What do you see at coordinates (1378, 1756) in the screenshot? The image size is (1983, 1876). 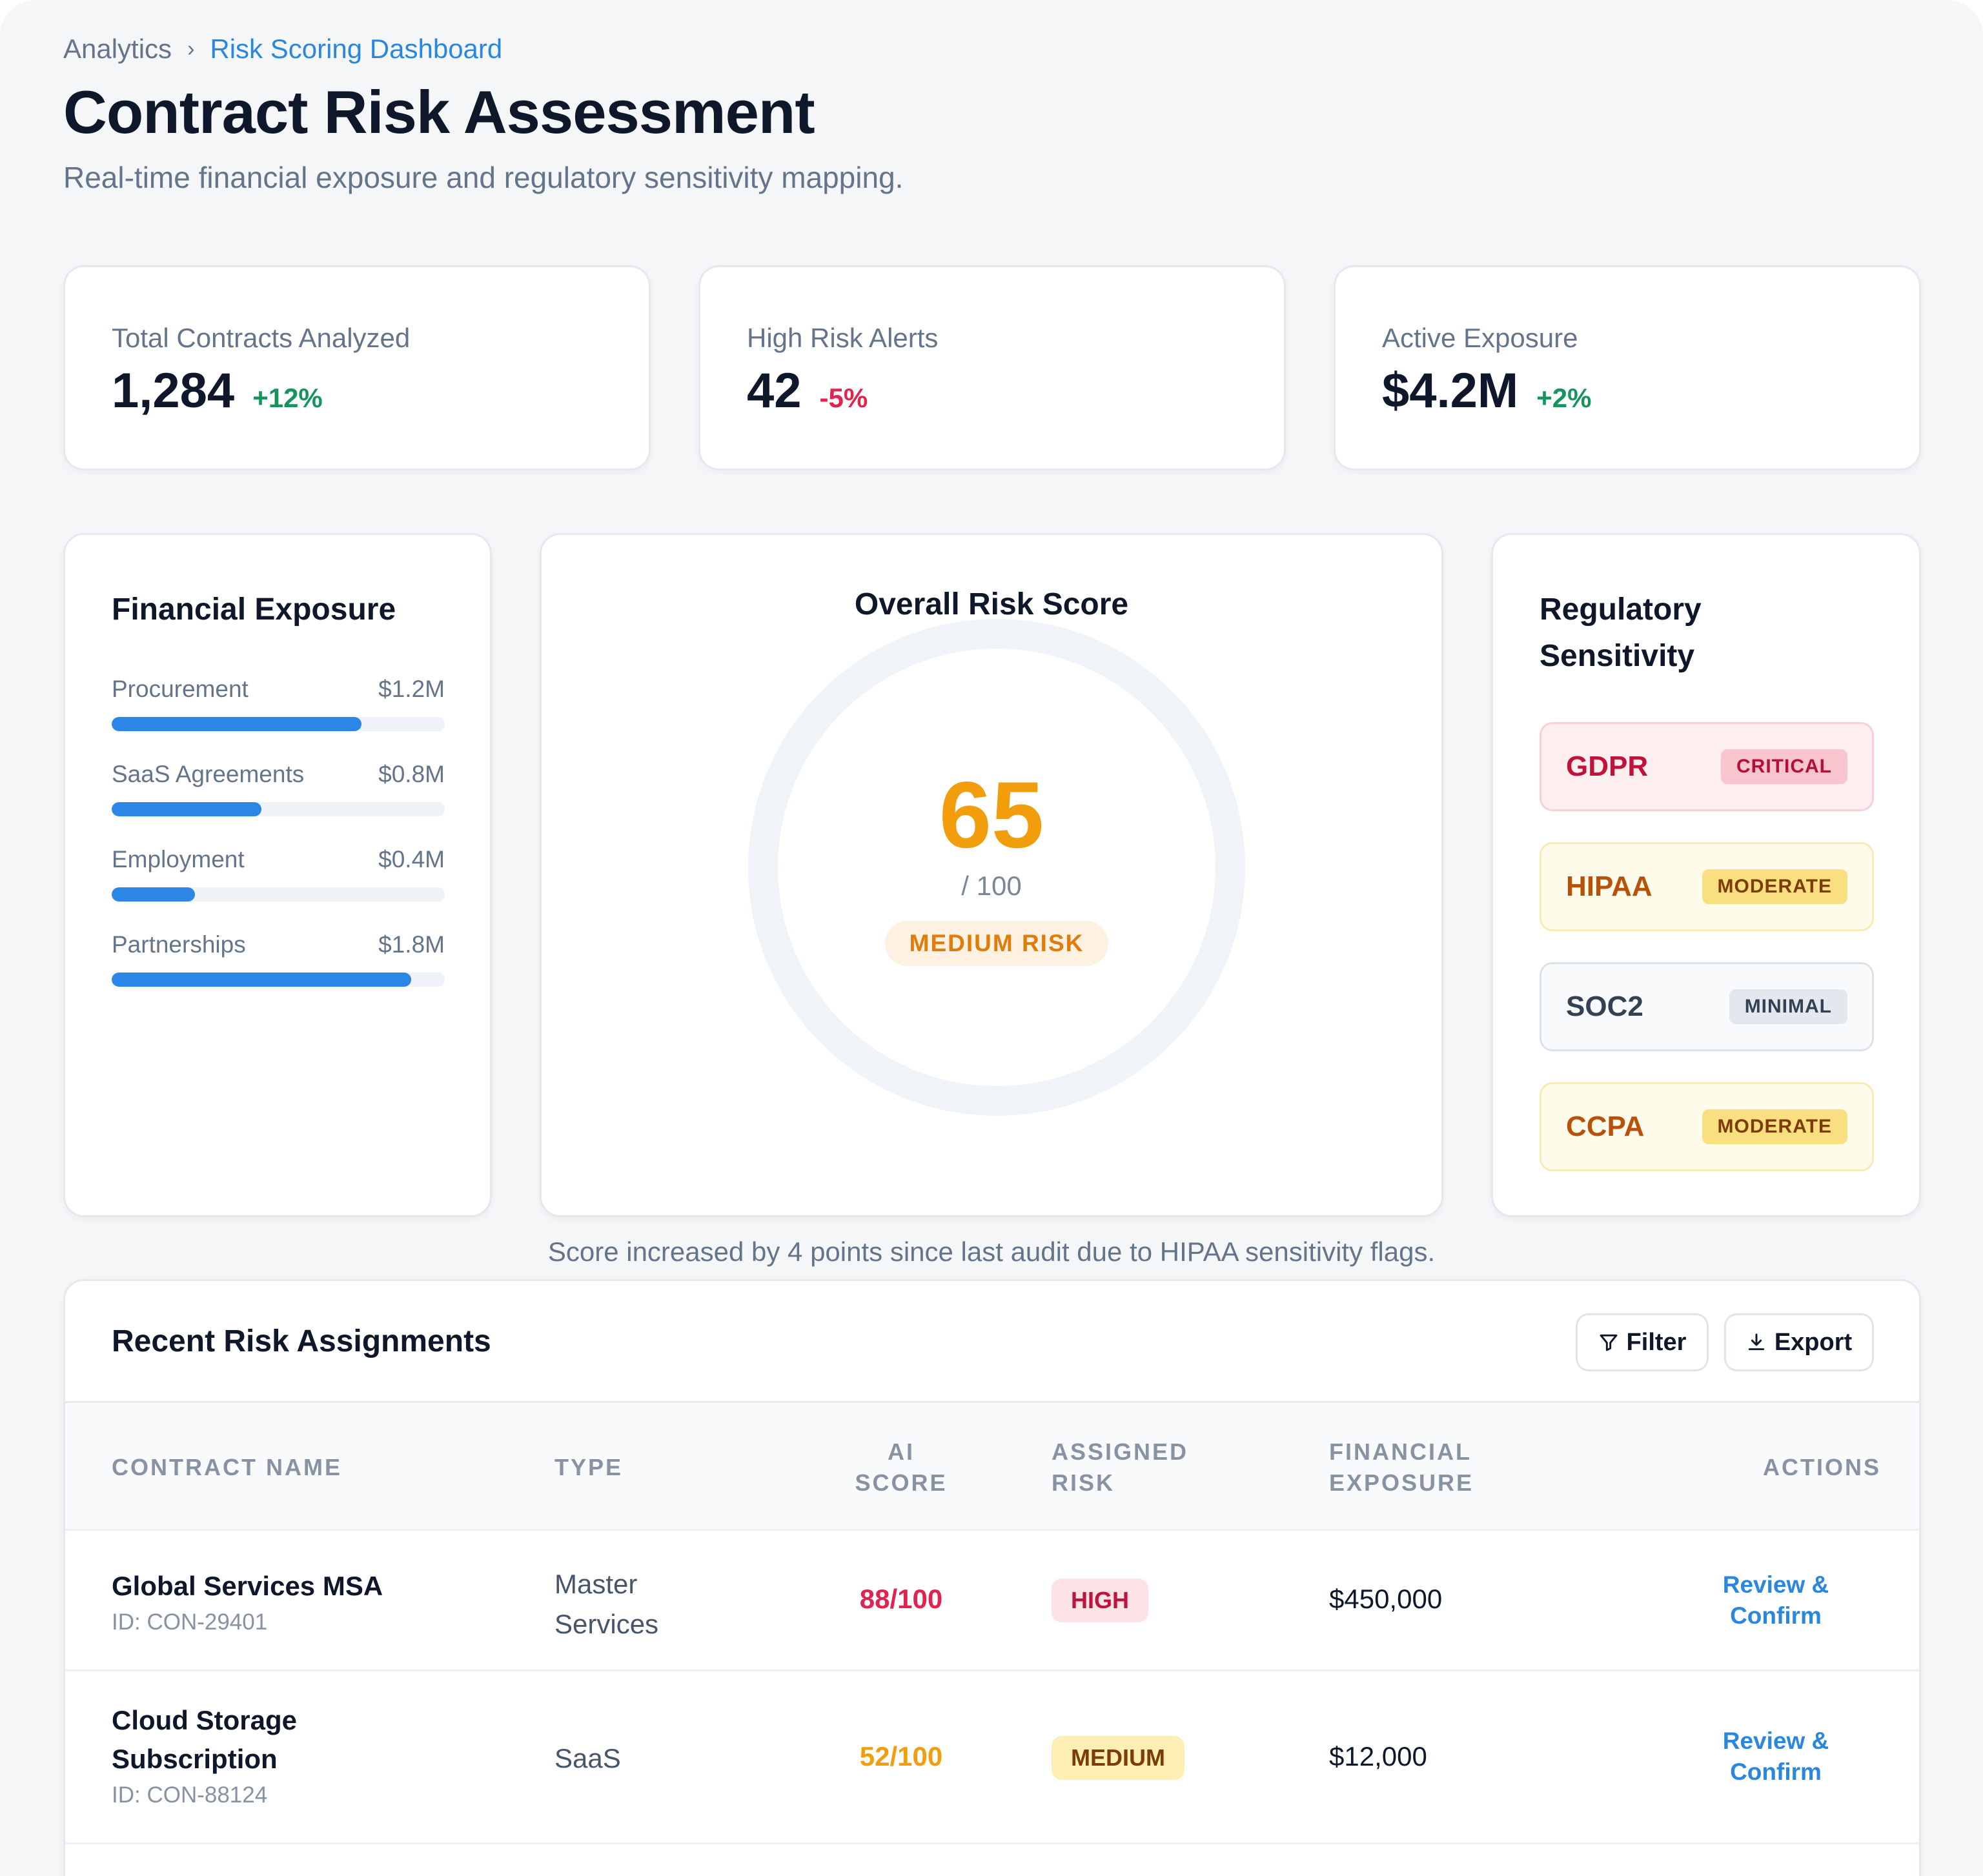 I see `financial-exposure: $12,000` at bounding box center [1378, 1756].